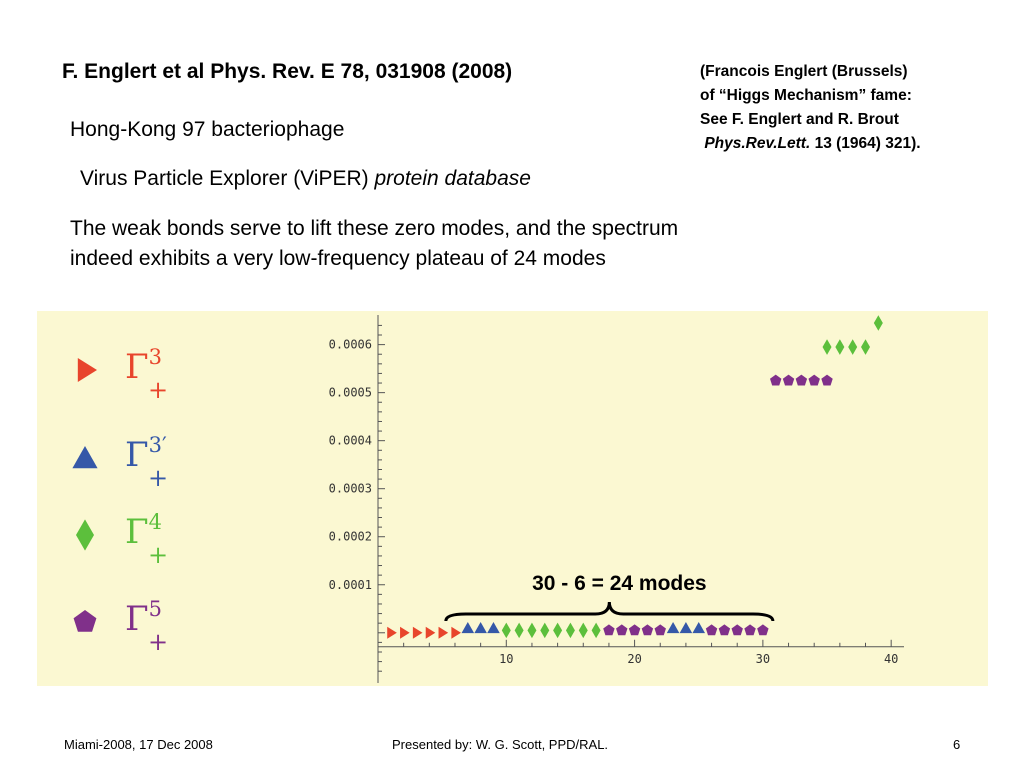  Describe the element at coordinates (609, 597) in the screenshot. I see `bracket-annotation: 30 - 6 = 24 modes` at that location.